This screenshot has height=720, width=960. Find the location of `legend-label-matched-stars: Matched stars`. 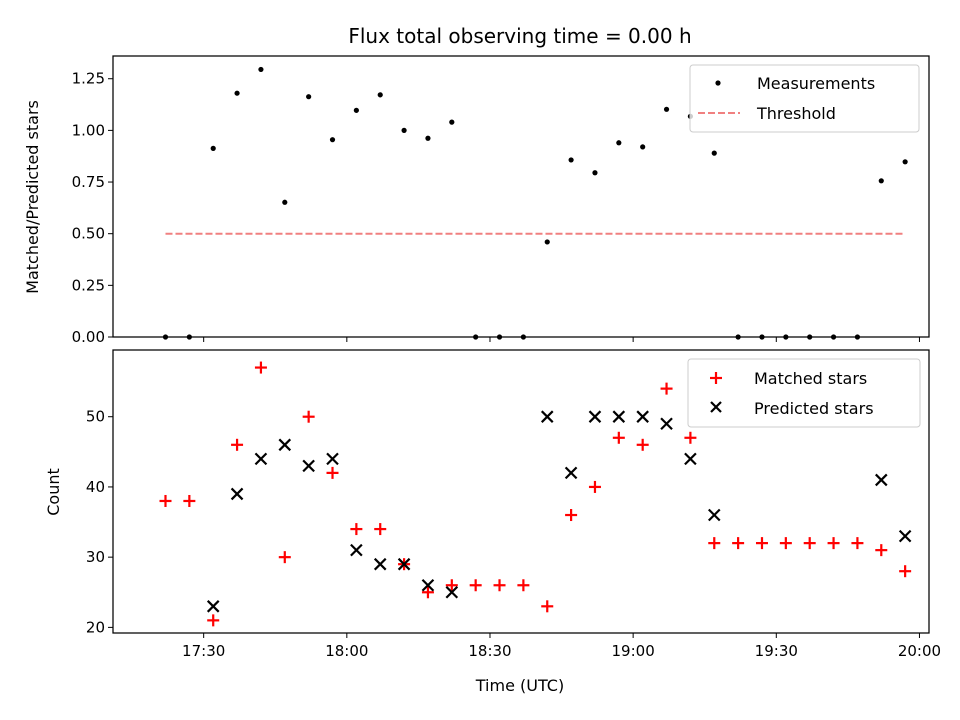

legend-label-matched-stars: Matched stars is located at coordinates (810, 378).